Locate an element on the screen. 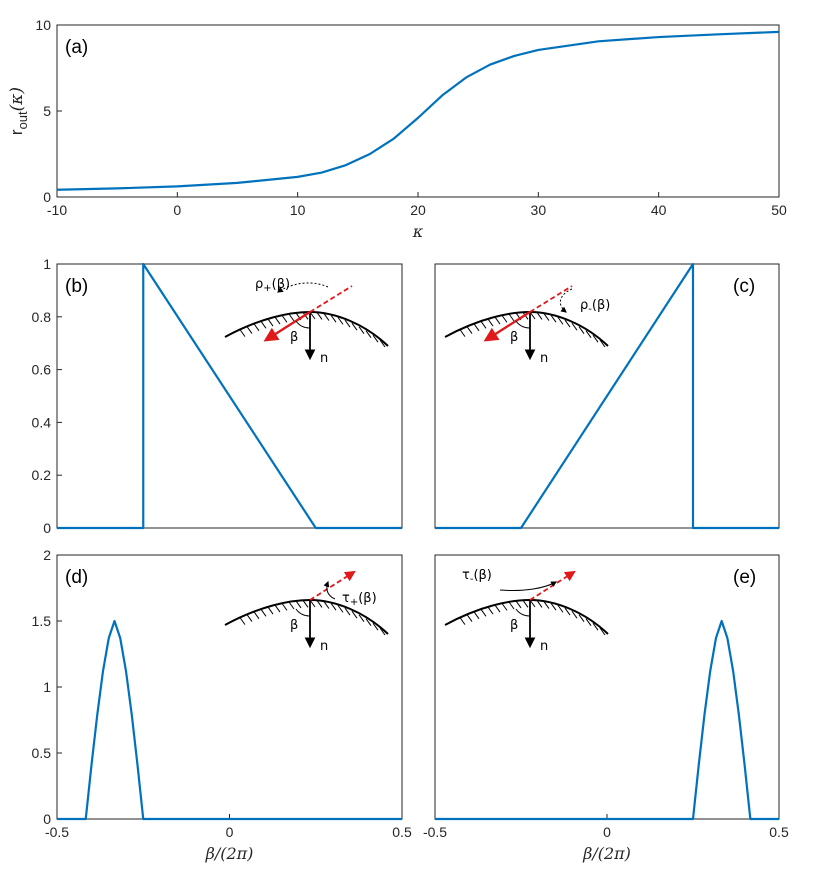 The image size is (830, 879). y-axis-label-a: rout(κ) is located at coordinates (18, 111).